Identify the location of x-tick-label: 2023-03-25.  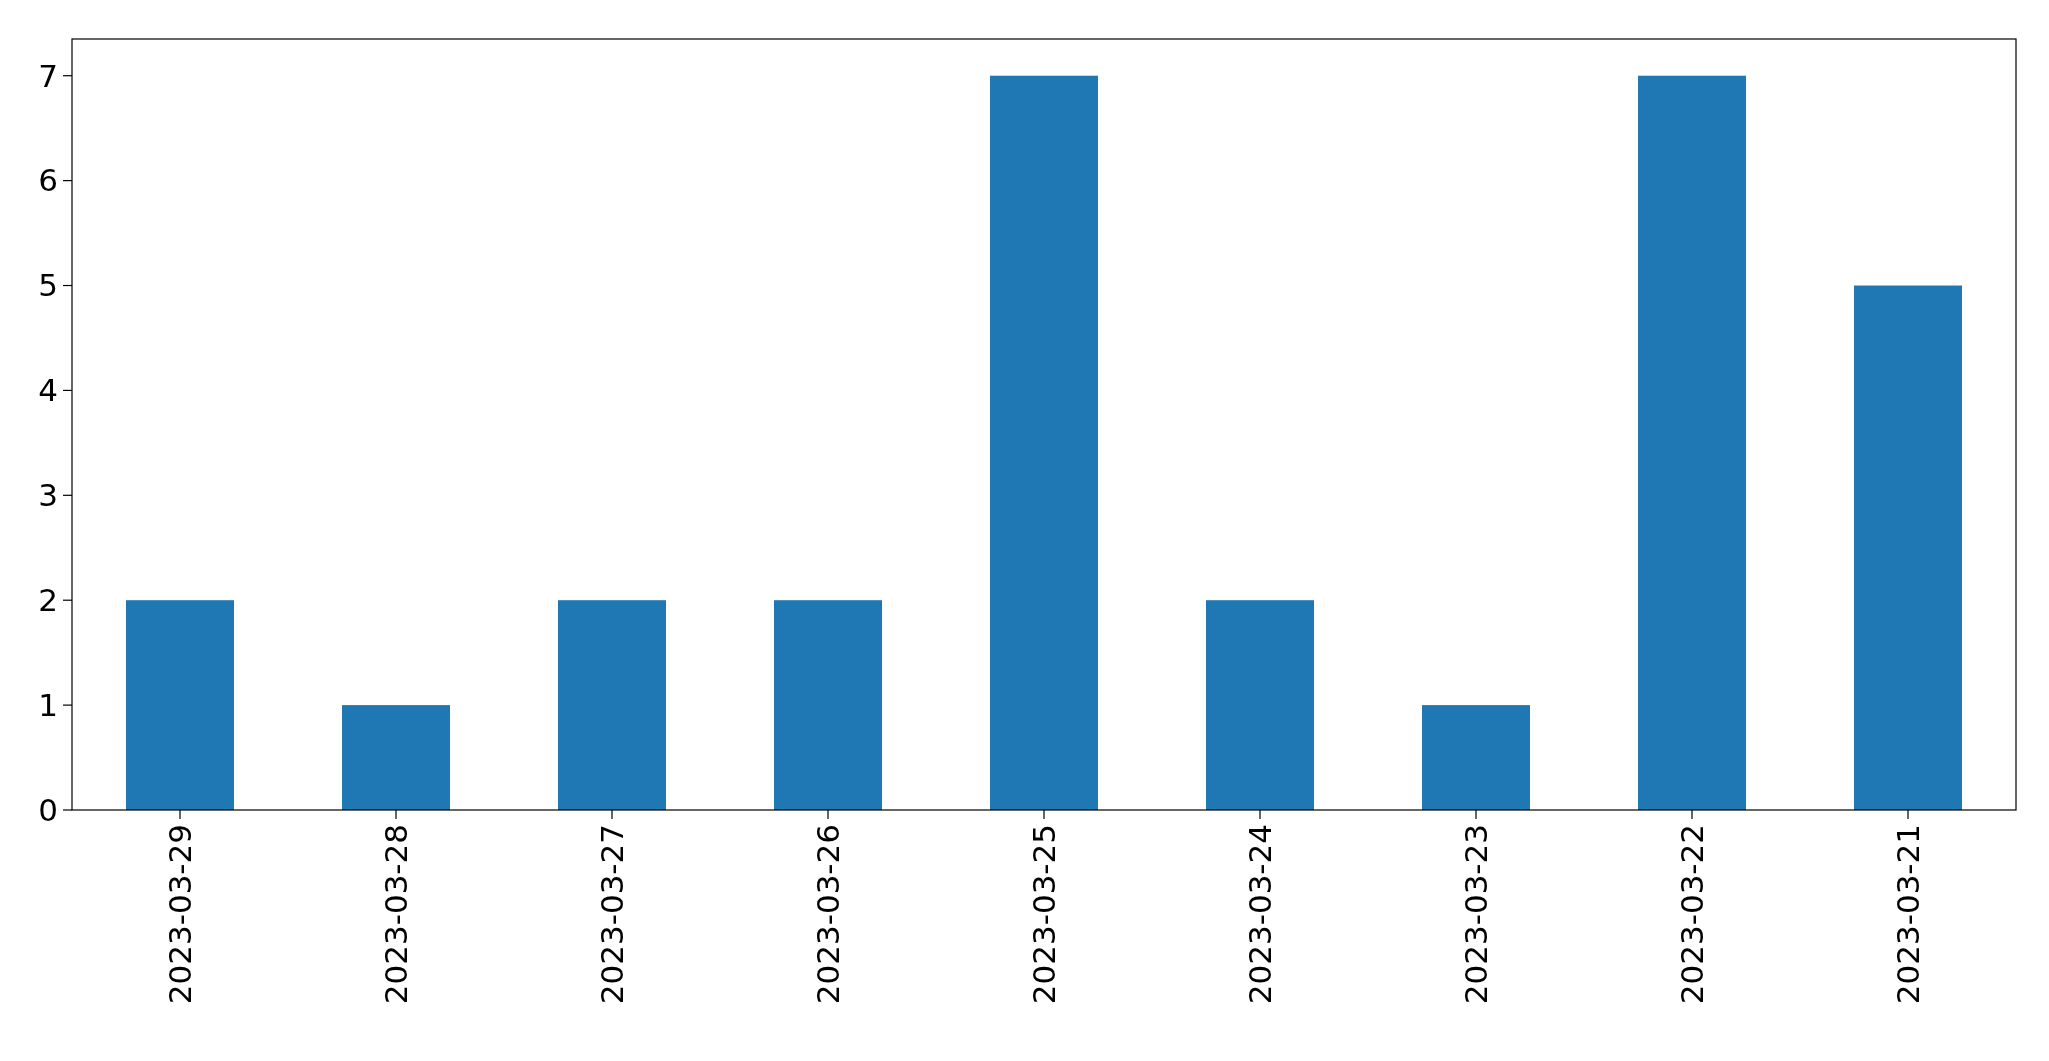
(1043, 914).